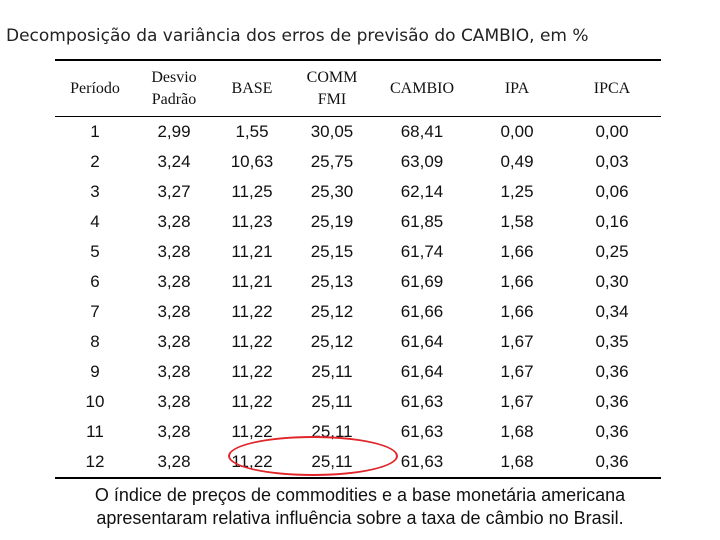  I want to click on table-cell: 0,03, so click(612, 161).